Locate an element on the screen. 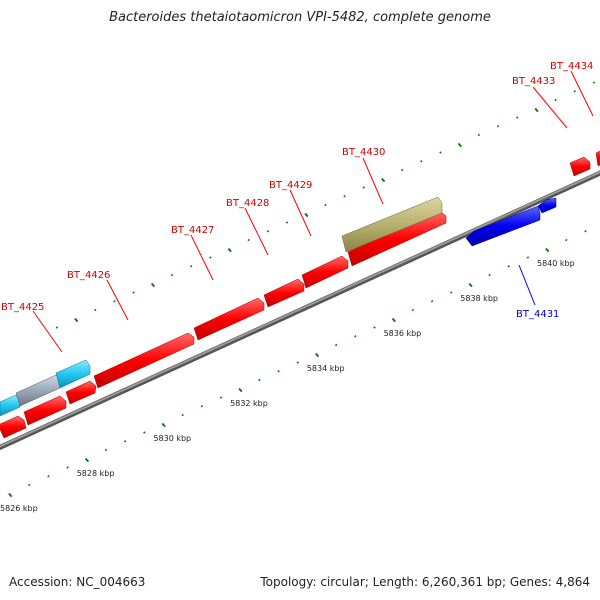  gene-label: BT_4427 is located at coordinates (192, 230).